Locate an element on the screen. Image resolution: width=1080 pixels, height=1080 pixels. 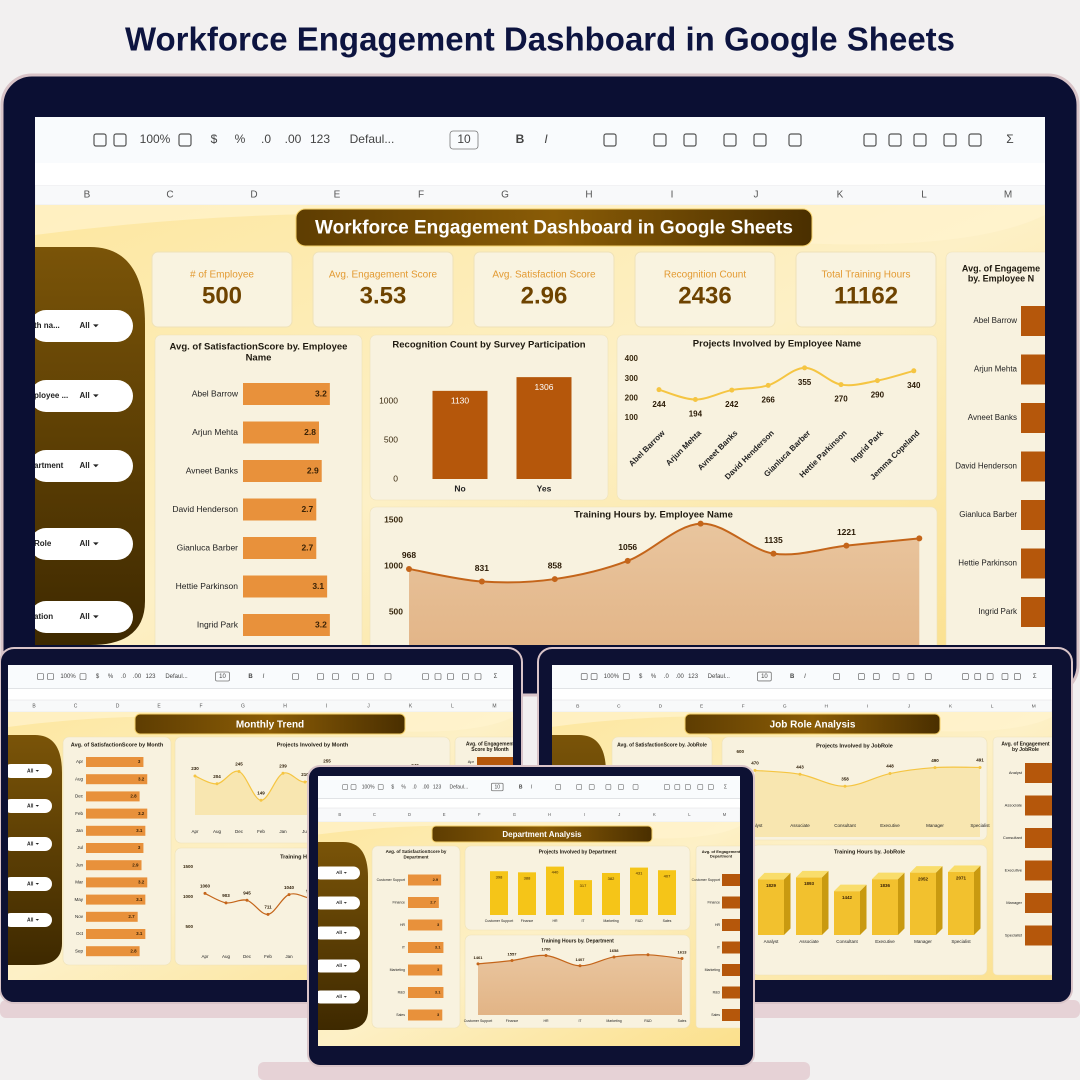
toolbar-item: 100% is located at coordinates (155, 139).